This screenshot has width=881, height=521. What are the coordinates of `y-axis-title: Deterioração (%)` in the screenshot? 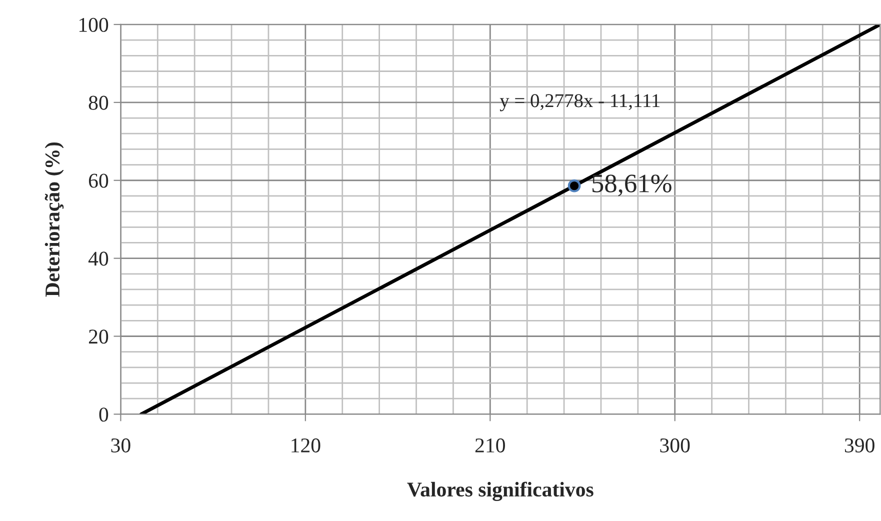 It's located at (54, 219).